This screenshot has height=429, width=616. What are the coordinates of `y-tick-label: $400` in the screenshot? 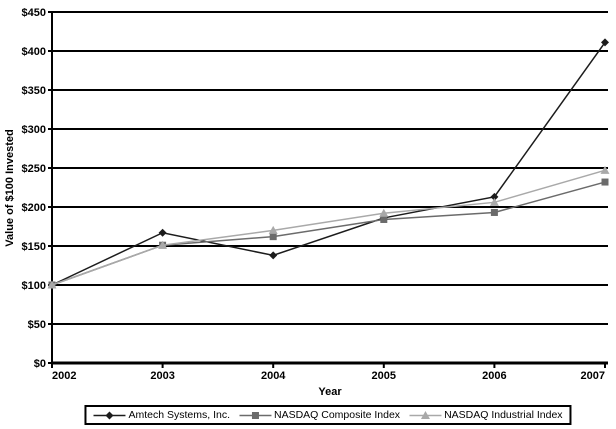 It's located at (34, 52).